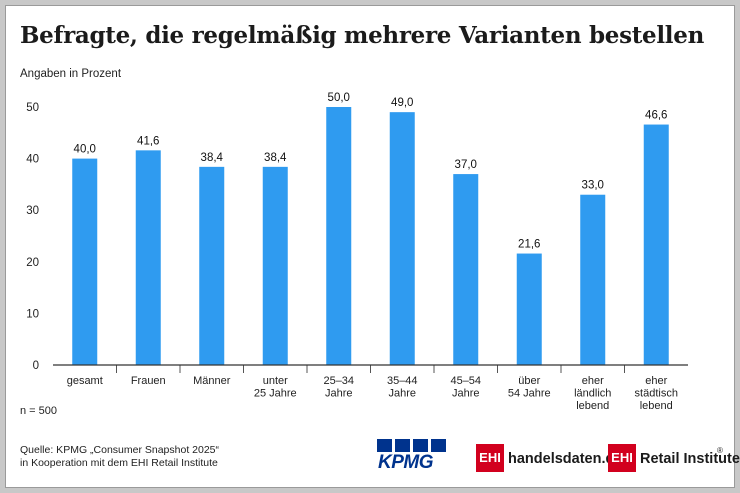 The image size is (740, 493). I want to click on handelsdaten-logo: handelsdaten.de, so click(565, 459).